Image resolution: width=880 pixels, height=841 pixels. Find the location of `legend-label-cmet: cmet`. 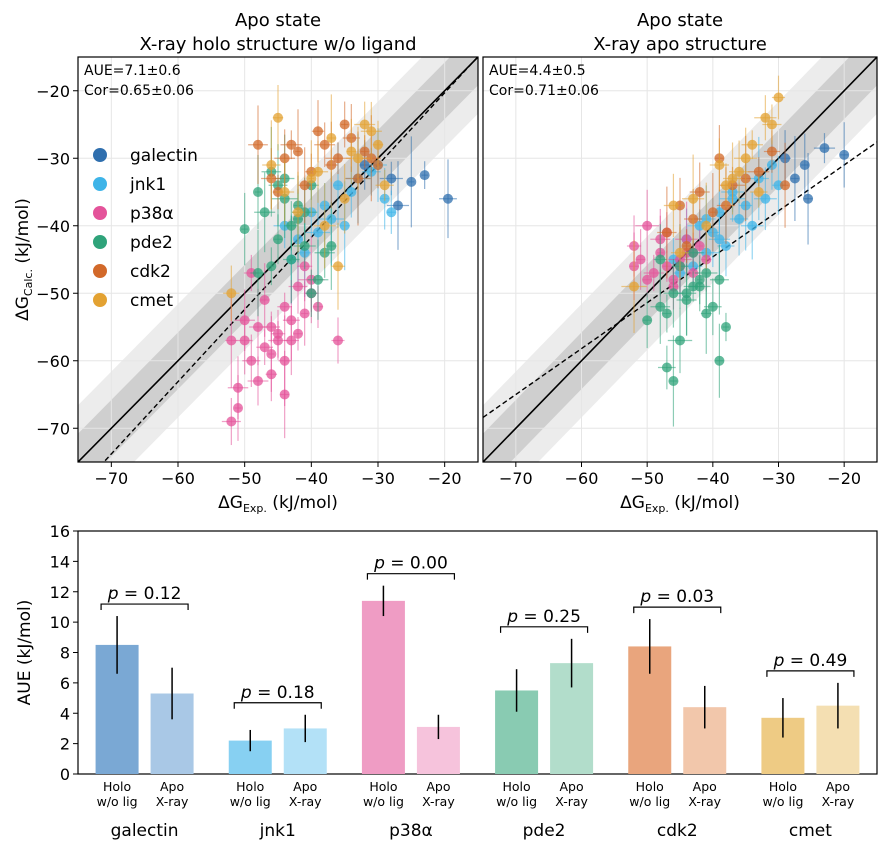

legend-label-cmet: cmet is located at coordinates (151, 301).